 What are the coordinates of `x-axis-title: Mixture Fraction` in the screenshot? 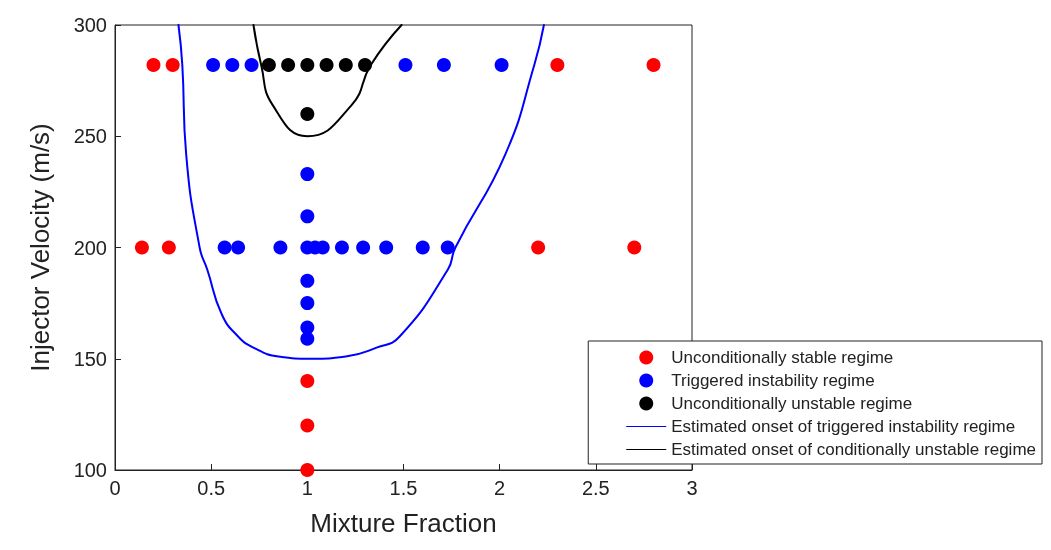 It's located at (403, 523).